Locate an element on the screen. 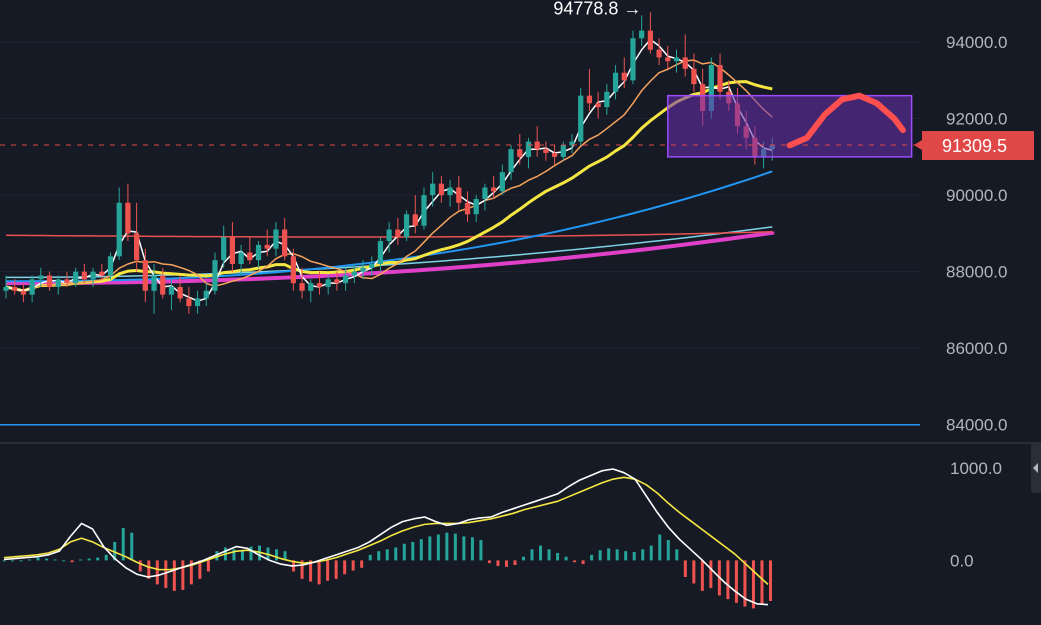 Image resolution: width=1041 pixels, height=625 pixels. oscillator-axis-tick: 1000.0 is located at coordinates (976, 468).